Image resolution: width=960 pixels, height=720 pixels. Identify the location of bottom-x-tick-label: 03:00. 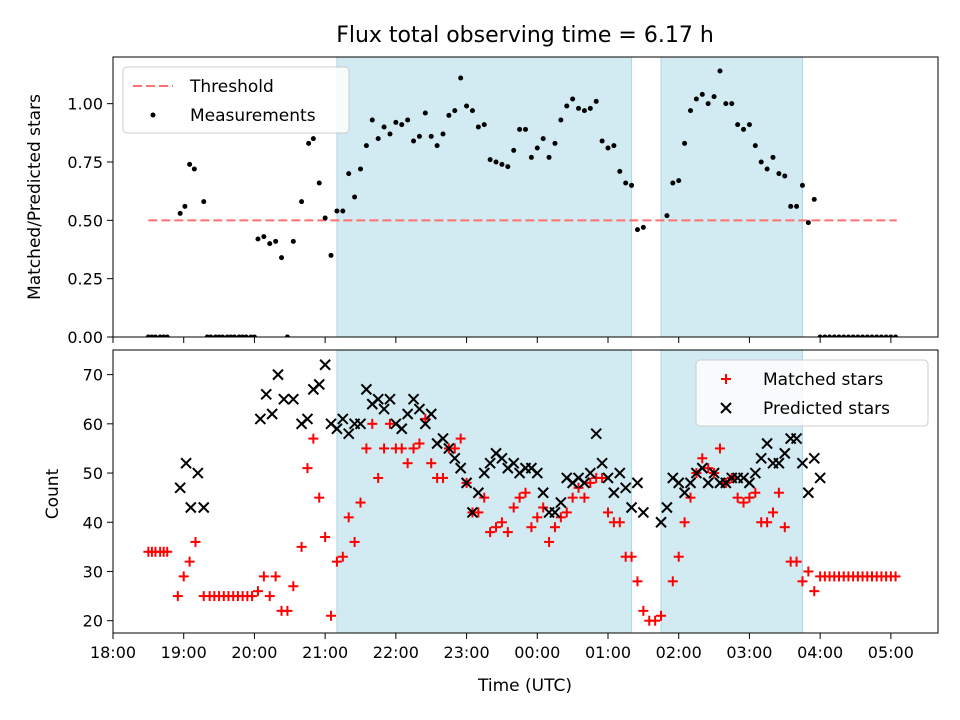
(749, 652).